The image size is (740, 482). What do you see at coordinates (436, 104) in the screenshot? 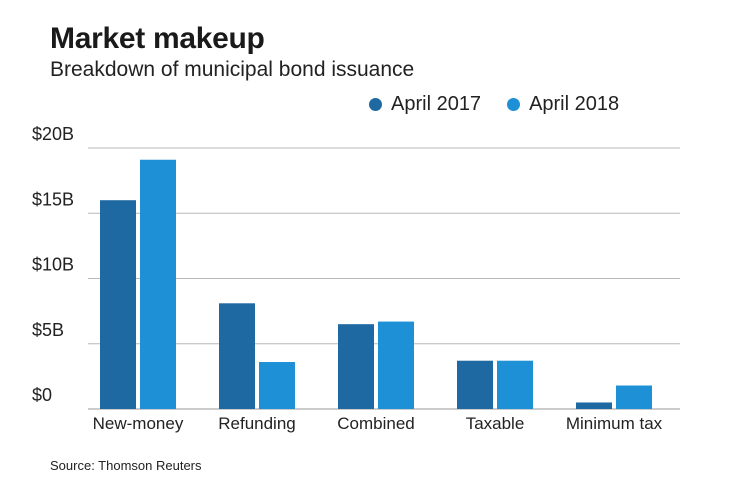
I see `legend-label-series-1: April 2017` at bounding box center [436, 104].